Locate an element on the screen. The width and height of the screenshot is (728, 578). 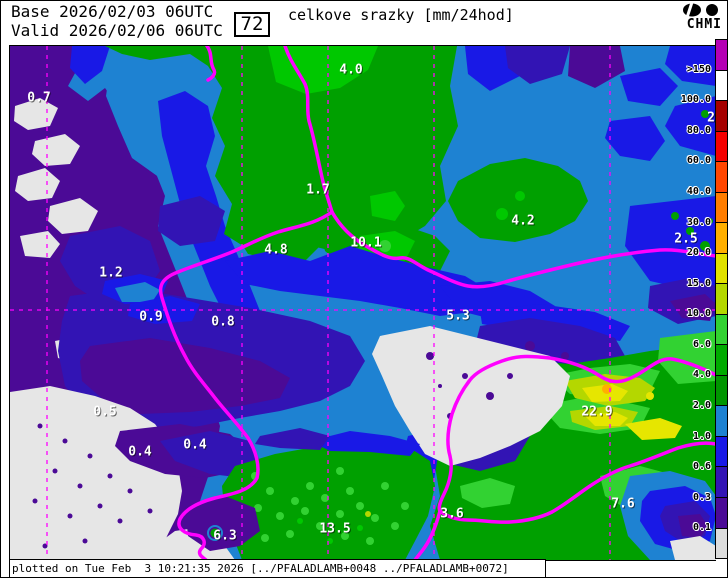
precip-value-label: 13.5 is located at coordinates (335, 529).